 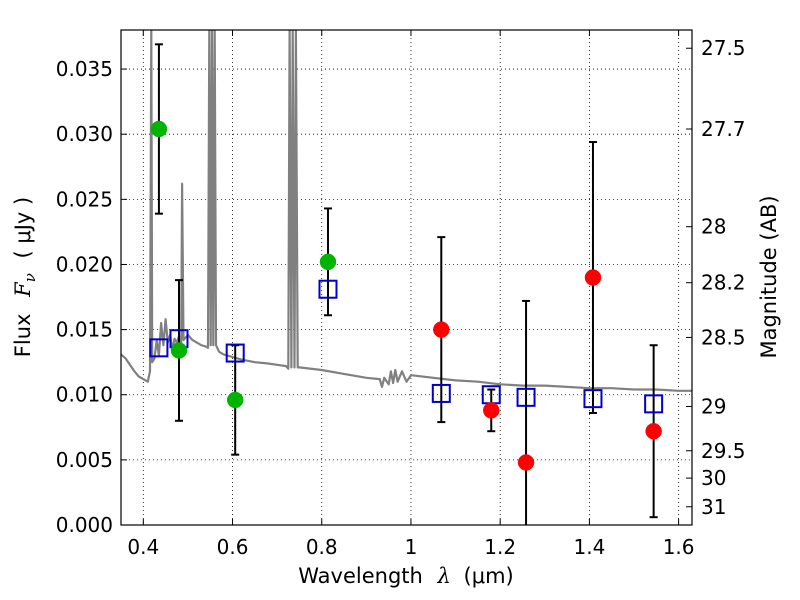 What do you see at coordinates (23, 289) in the screenshot?
I see `y-axis-label-symbol: F` at bounding box center [23, 289].